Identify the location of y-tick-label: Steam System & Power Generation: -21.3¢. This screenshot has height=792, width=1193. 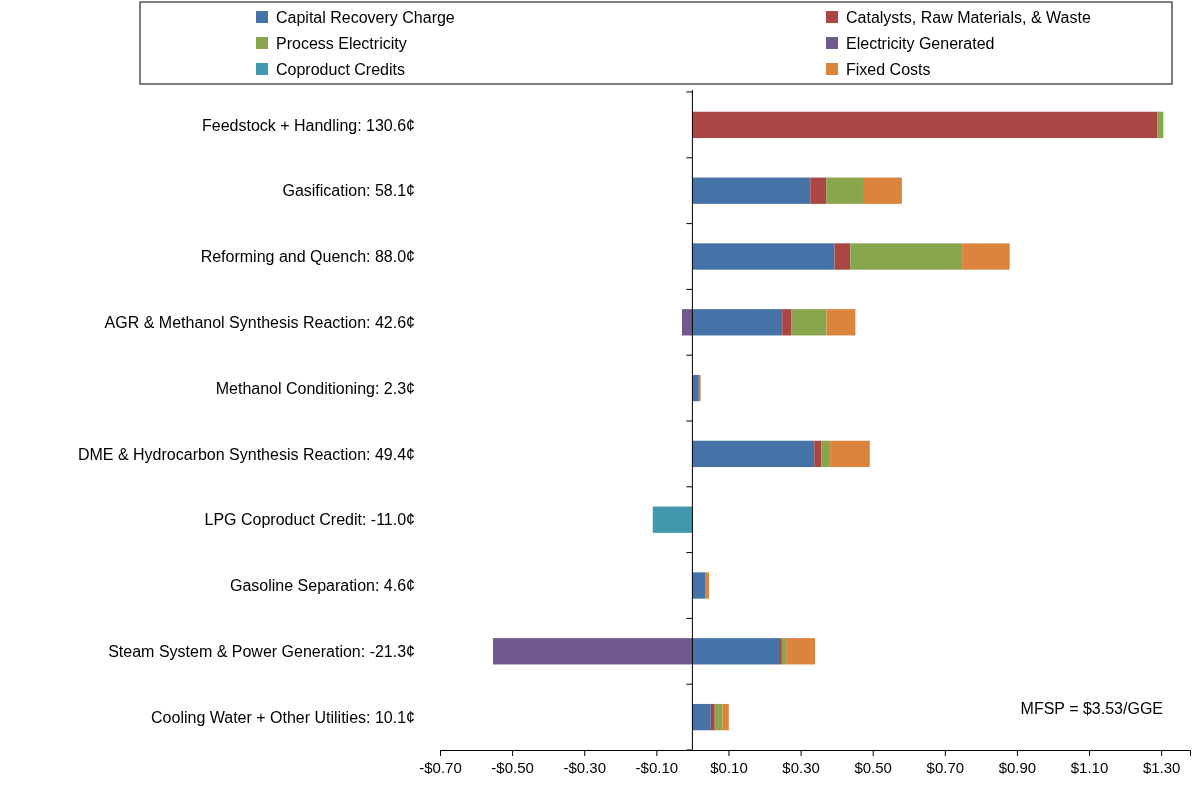
(261, 651).